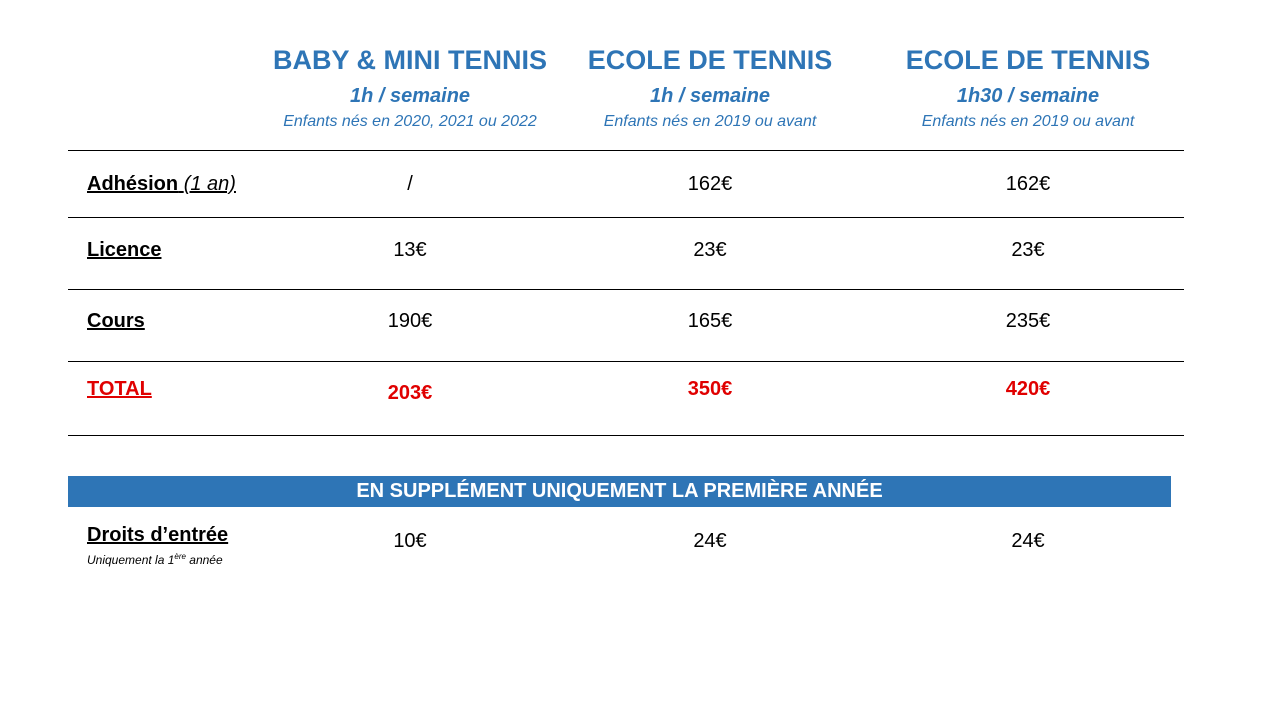  Describe the element at coordinates (410, 60) in the screenshot. I see `column-title: BABY & MINI TENNIS` at that location.